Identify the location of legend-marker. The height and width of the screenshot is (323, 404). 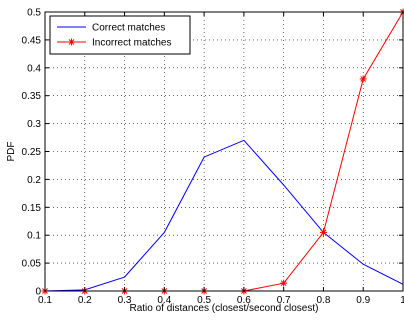
(71, 42).